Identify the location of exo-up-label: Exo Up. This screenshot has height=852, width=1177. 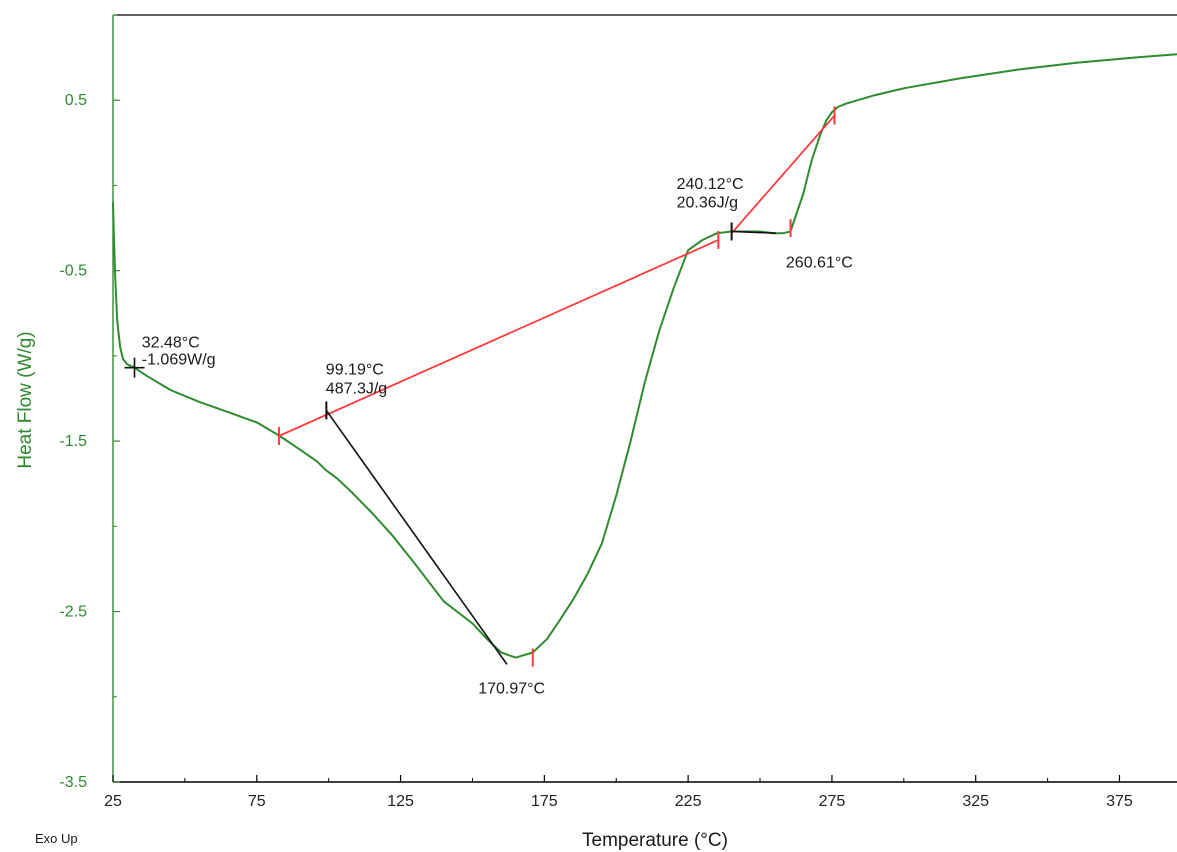
(56, 838).